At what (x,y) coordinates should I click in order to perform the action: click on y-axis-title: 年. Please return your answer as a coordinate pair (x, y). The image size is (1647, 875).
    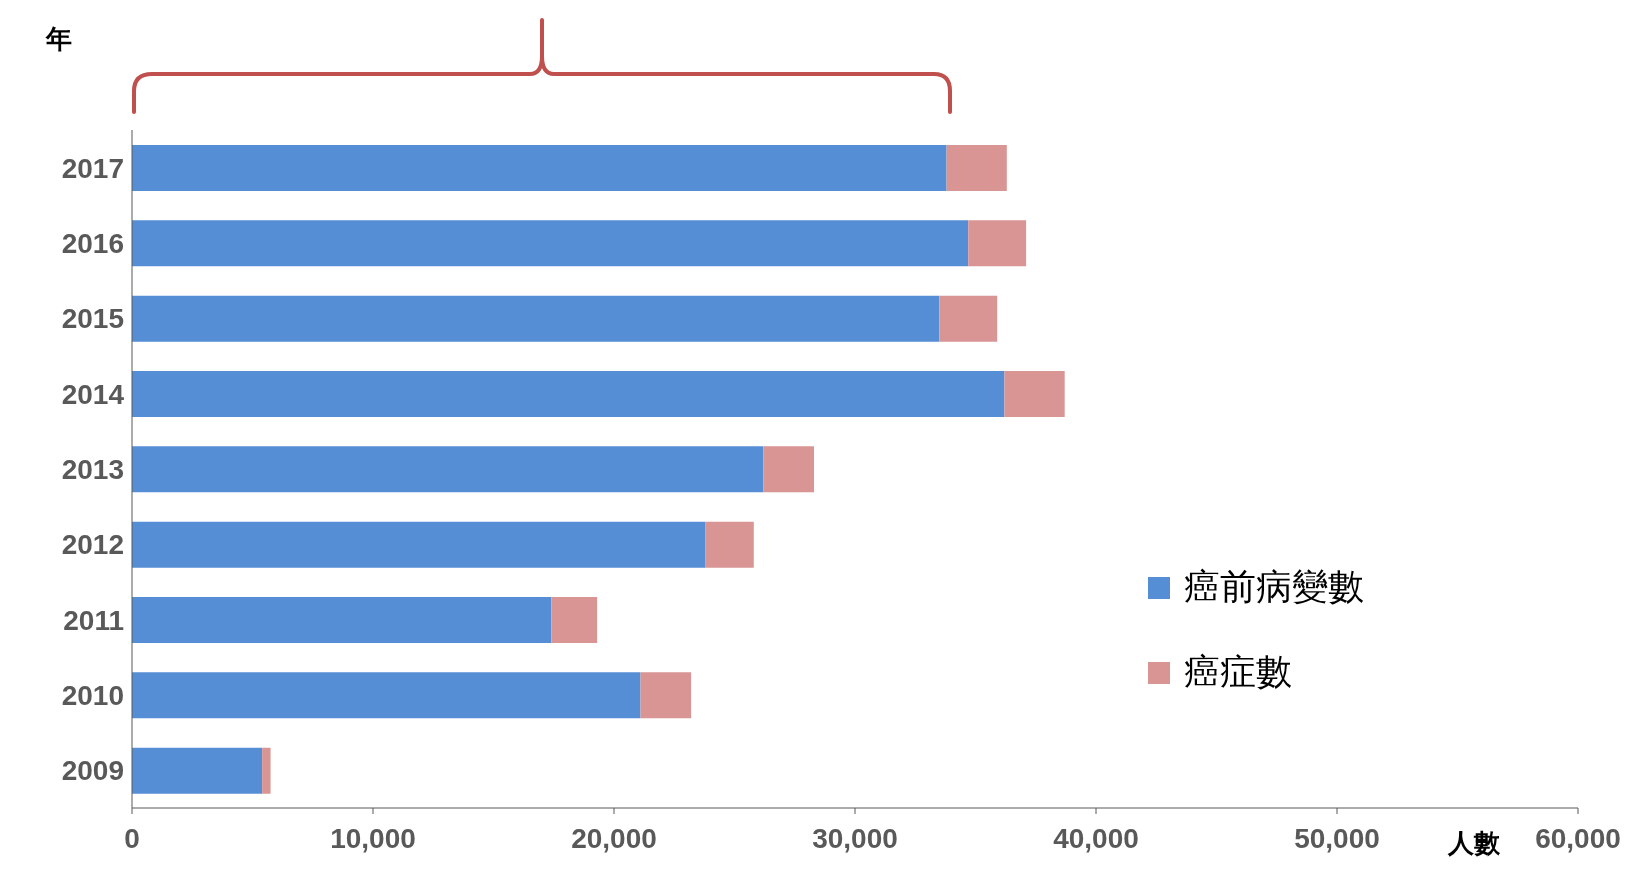
    Looking at the image, I should click on (59, 39).